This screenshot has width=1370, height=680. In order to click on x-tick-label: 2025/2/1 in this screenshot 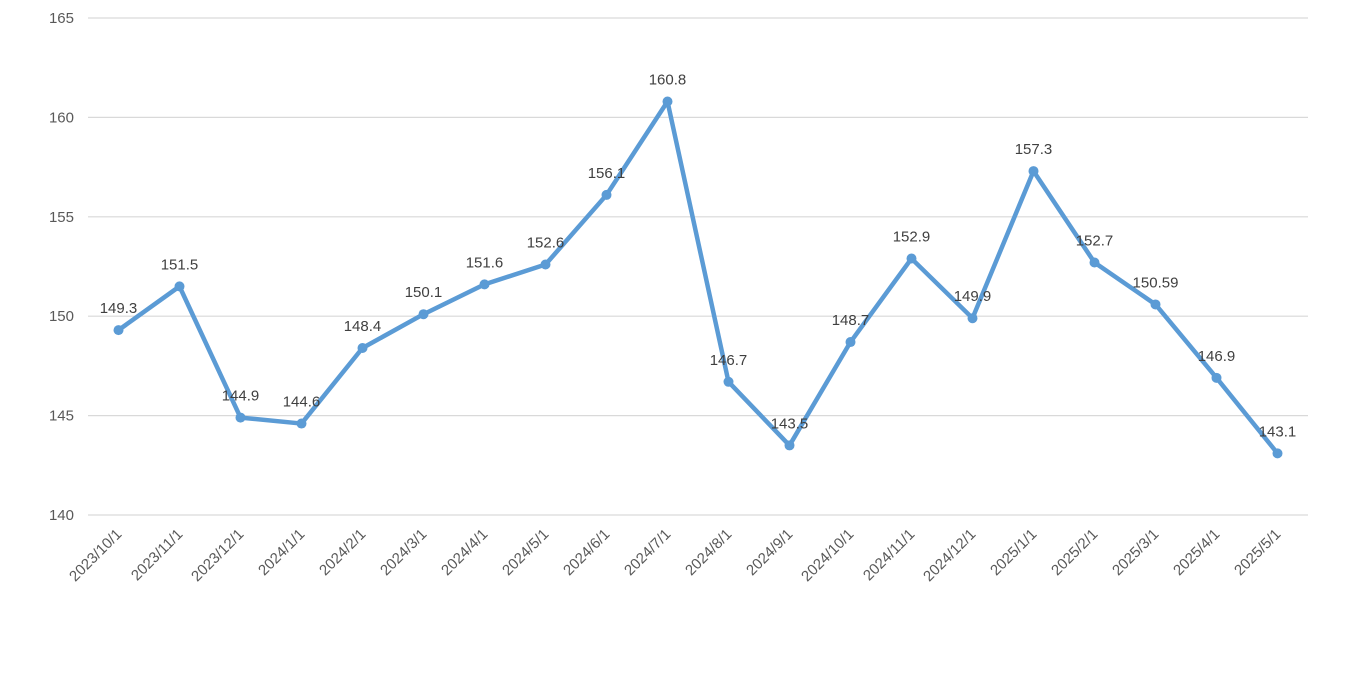, I will do `click(1074, 552)`.